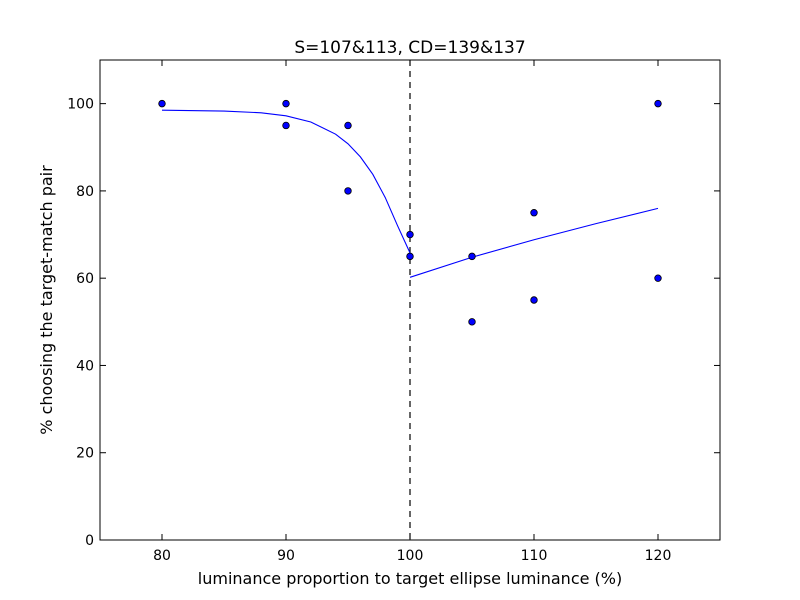  What do you see at coordinates (85, 454) in the screenshot?
I see `y-tick-label: 20` at bounding box center [85, 454].